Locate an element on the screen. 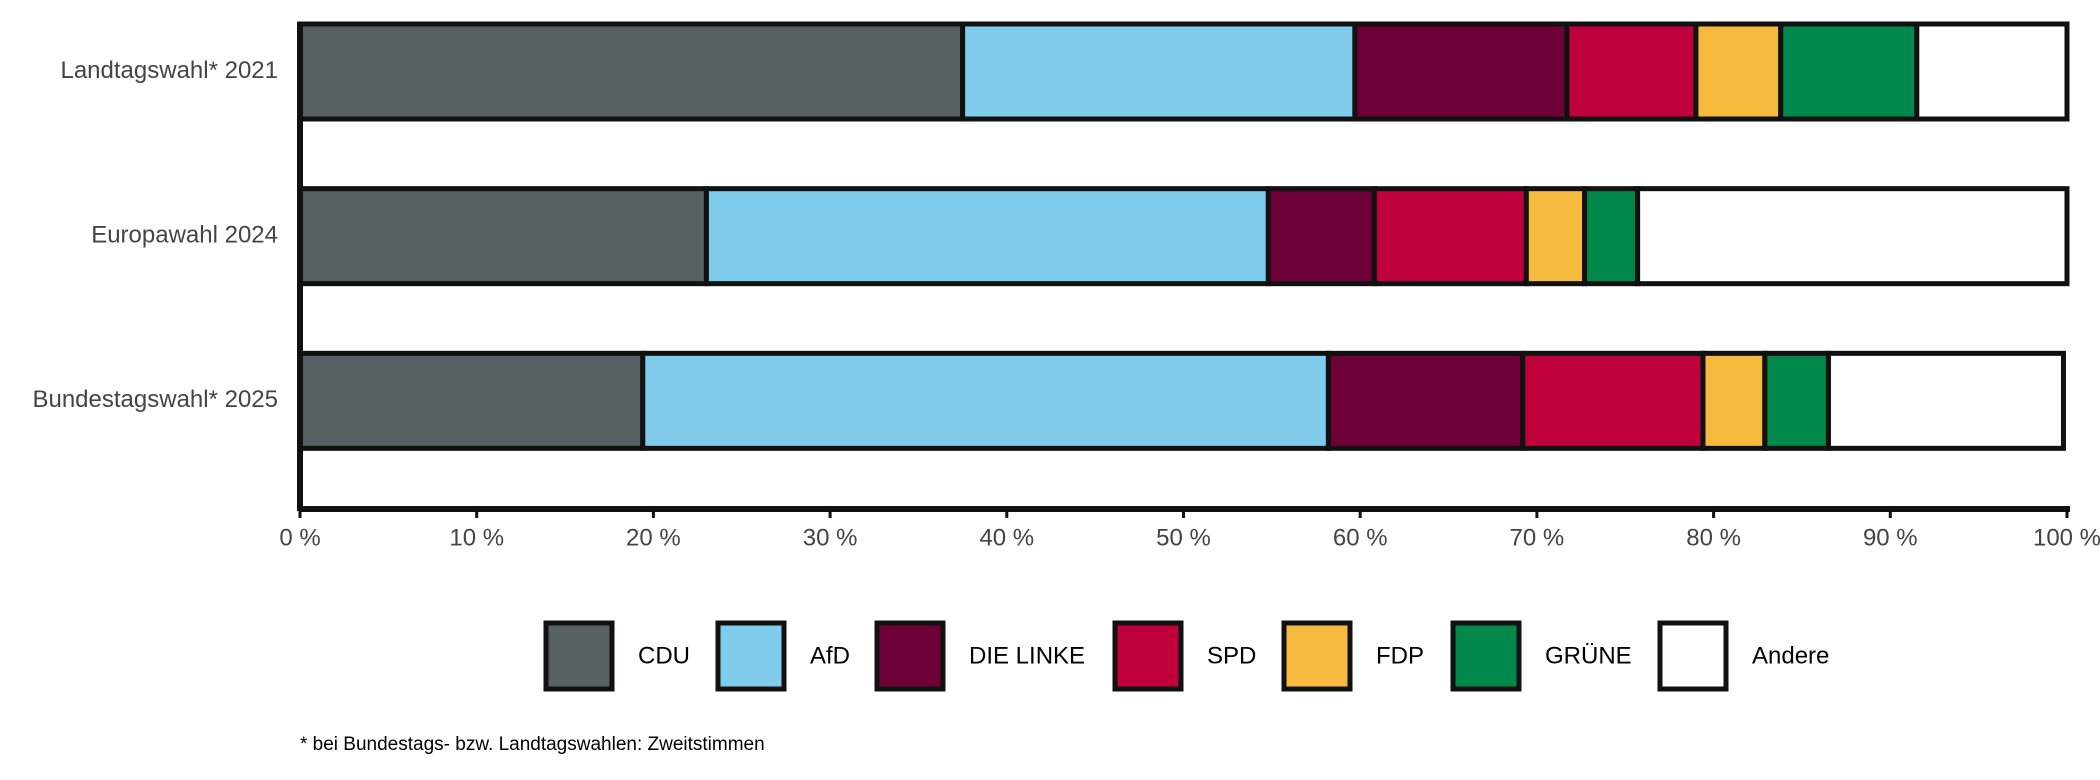  legend-label: SPD is located at coordinates (1231, 655).